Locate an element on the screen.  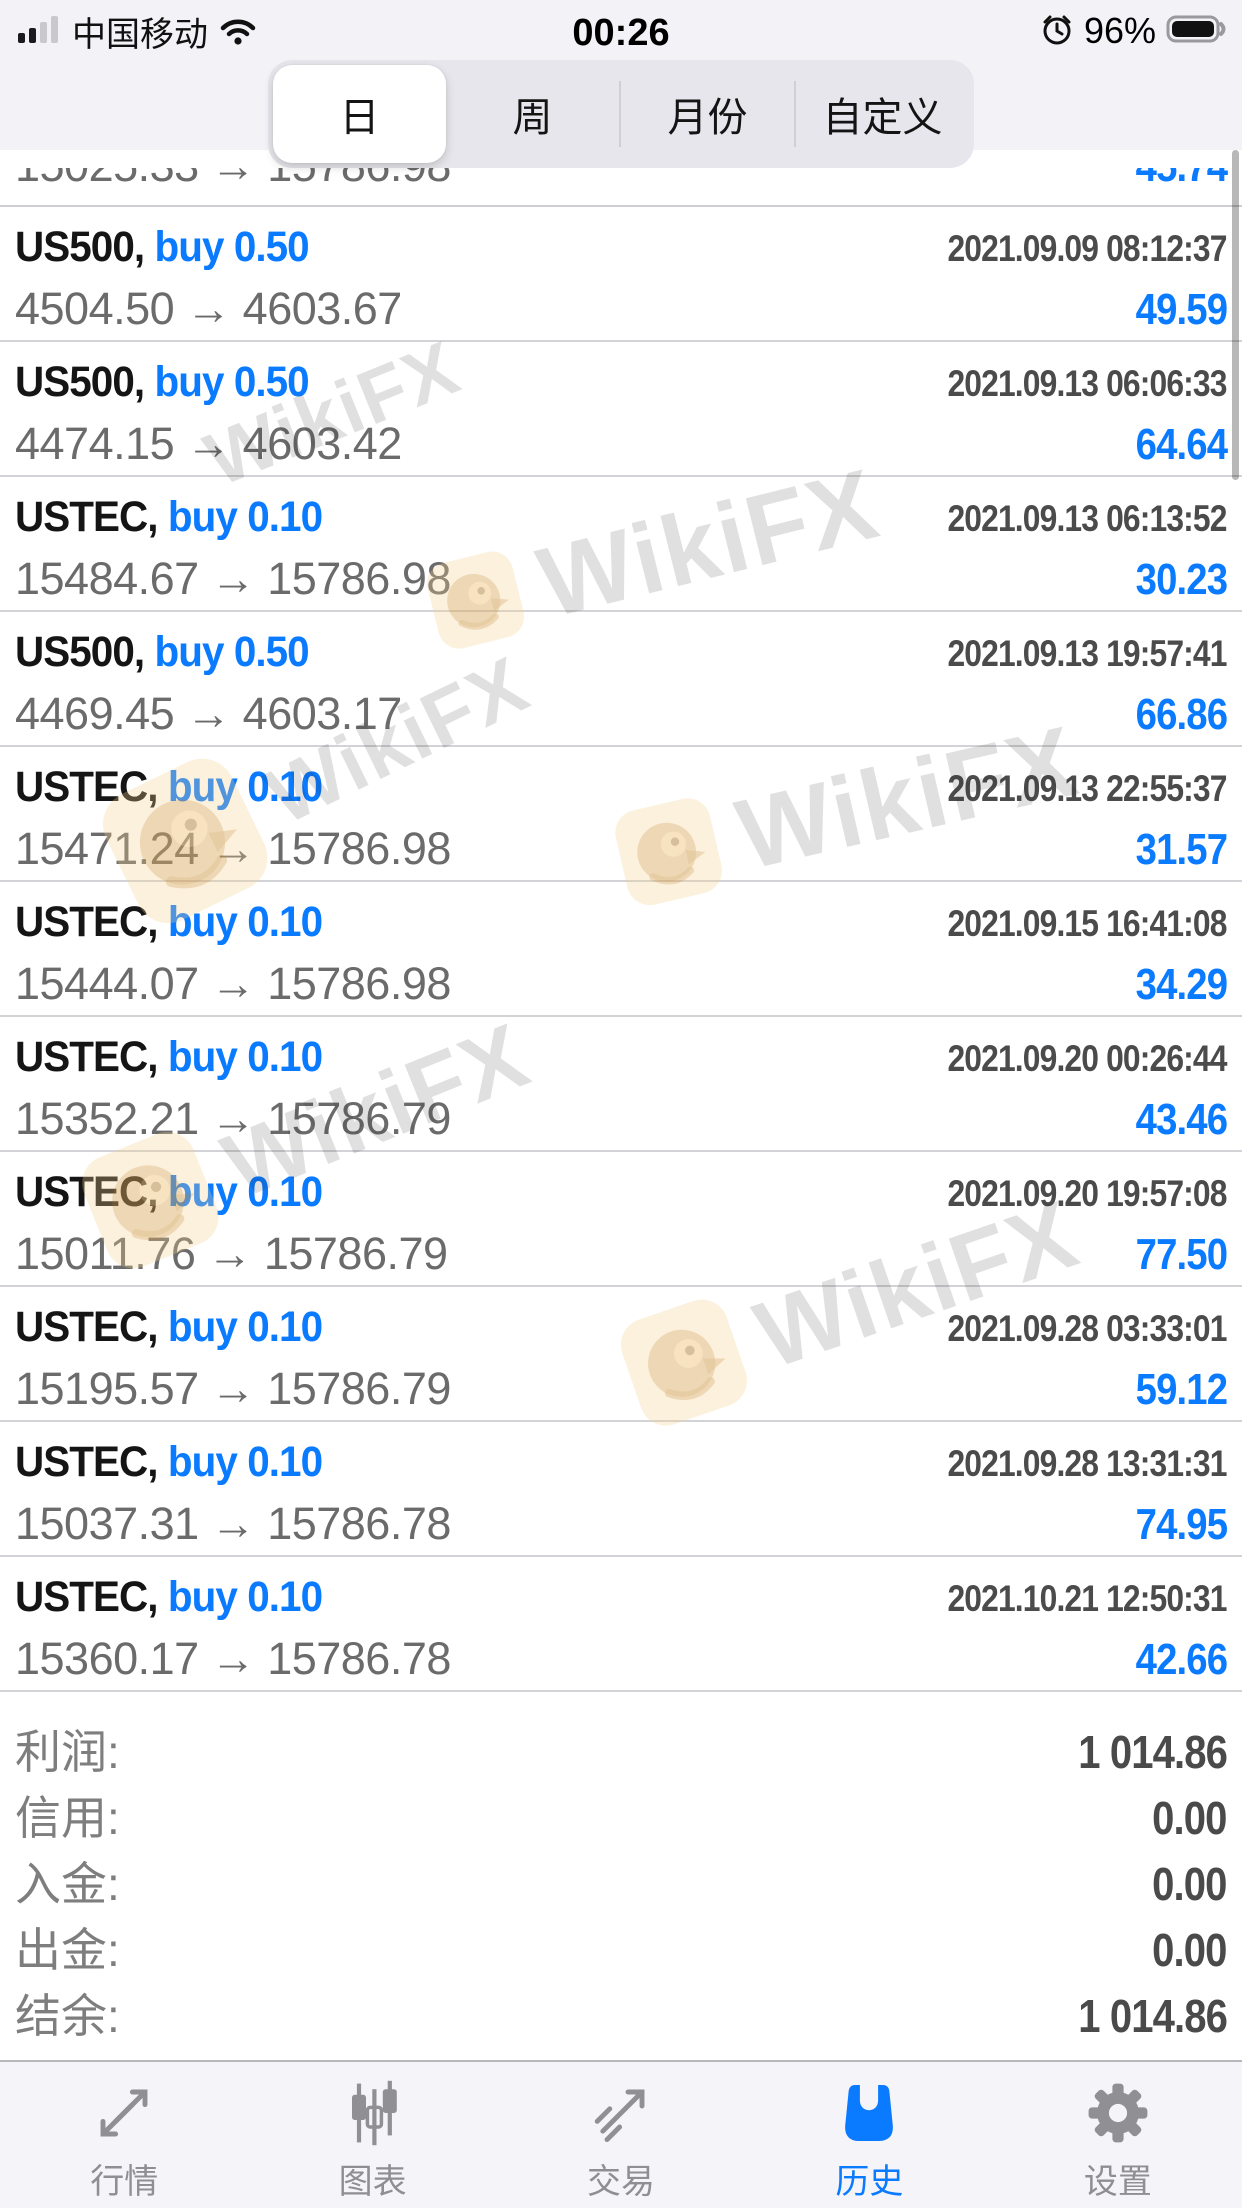
tab-trade-label: 交易 is located at coordinates (621, 2182).